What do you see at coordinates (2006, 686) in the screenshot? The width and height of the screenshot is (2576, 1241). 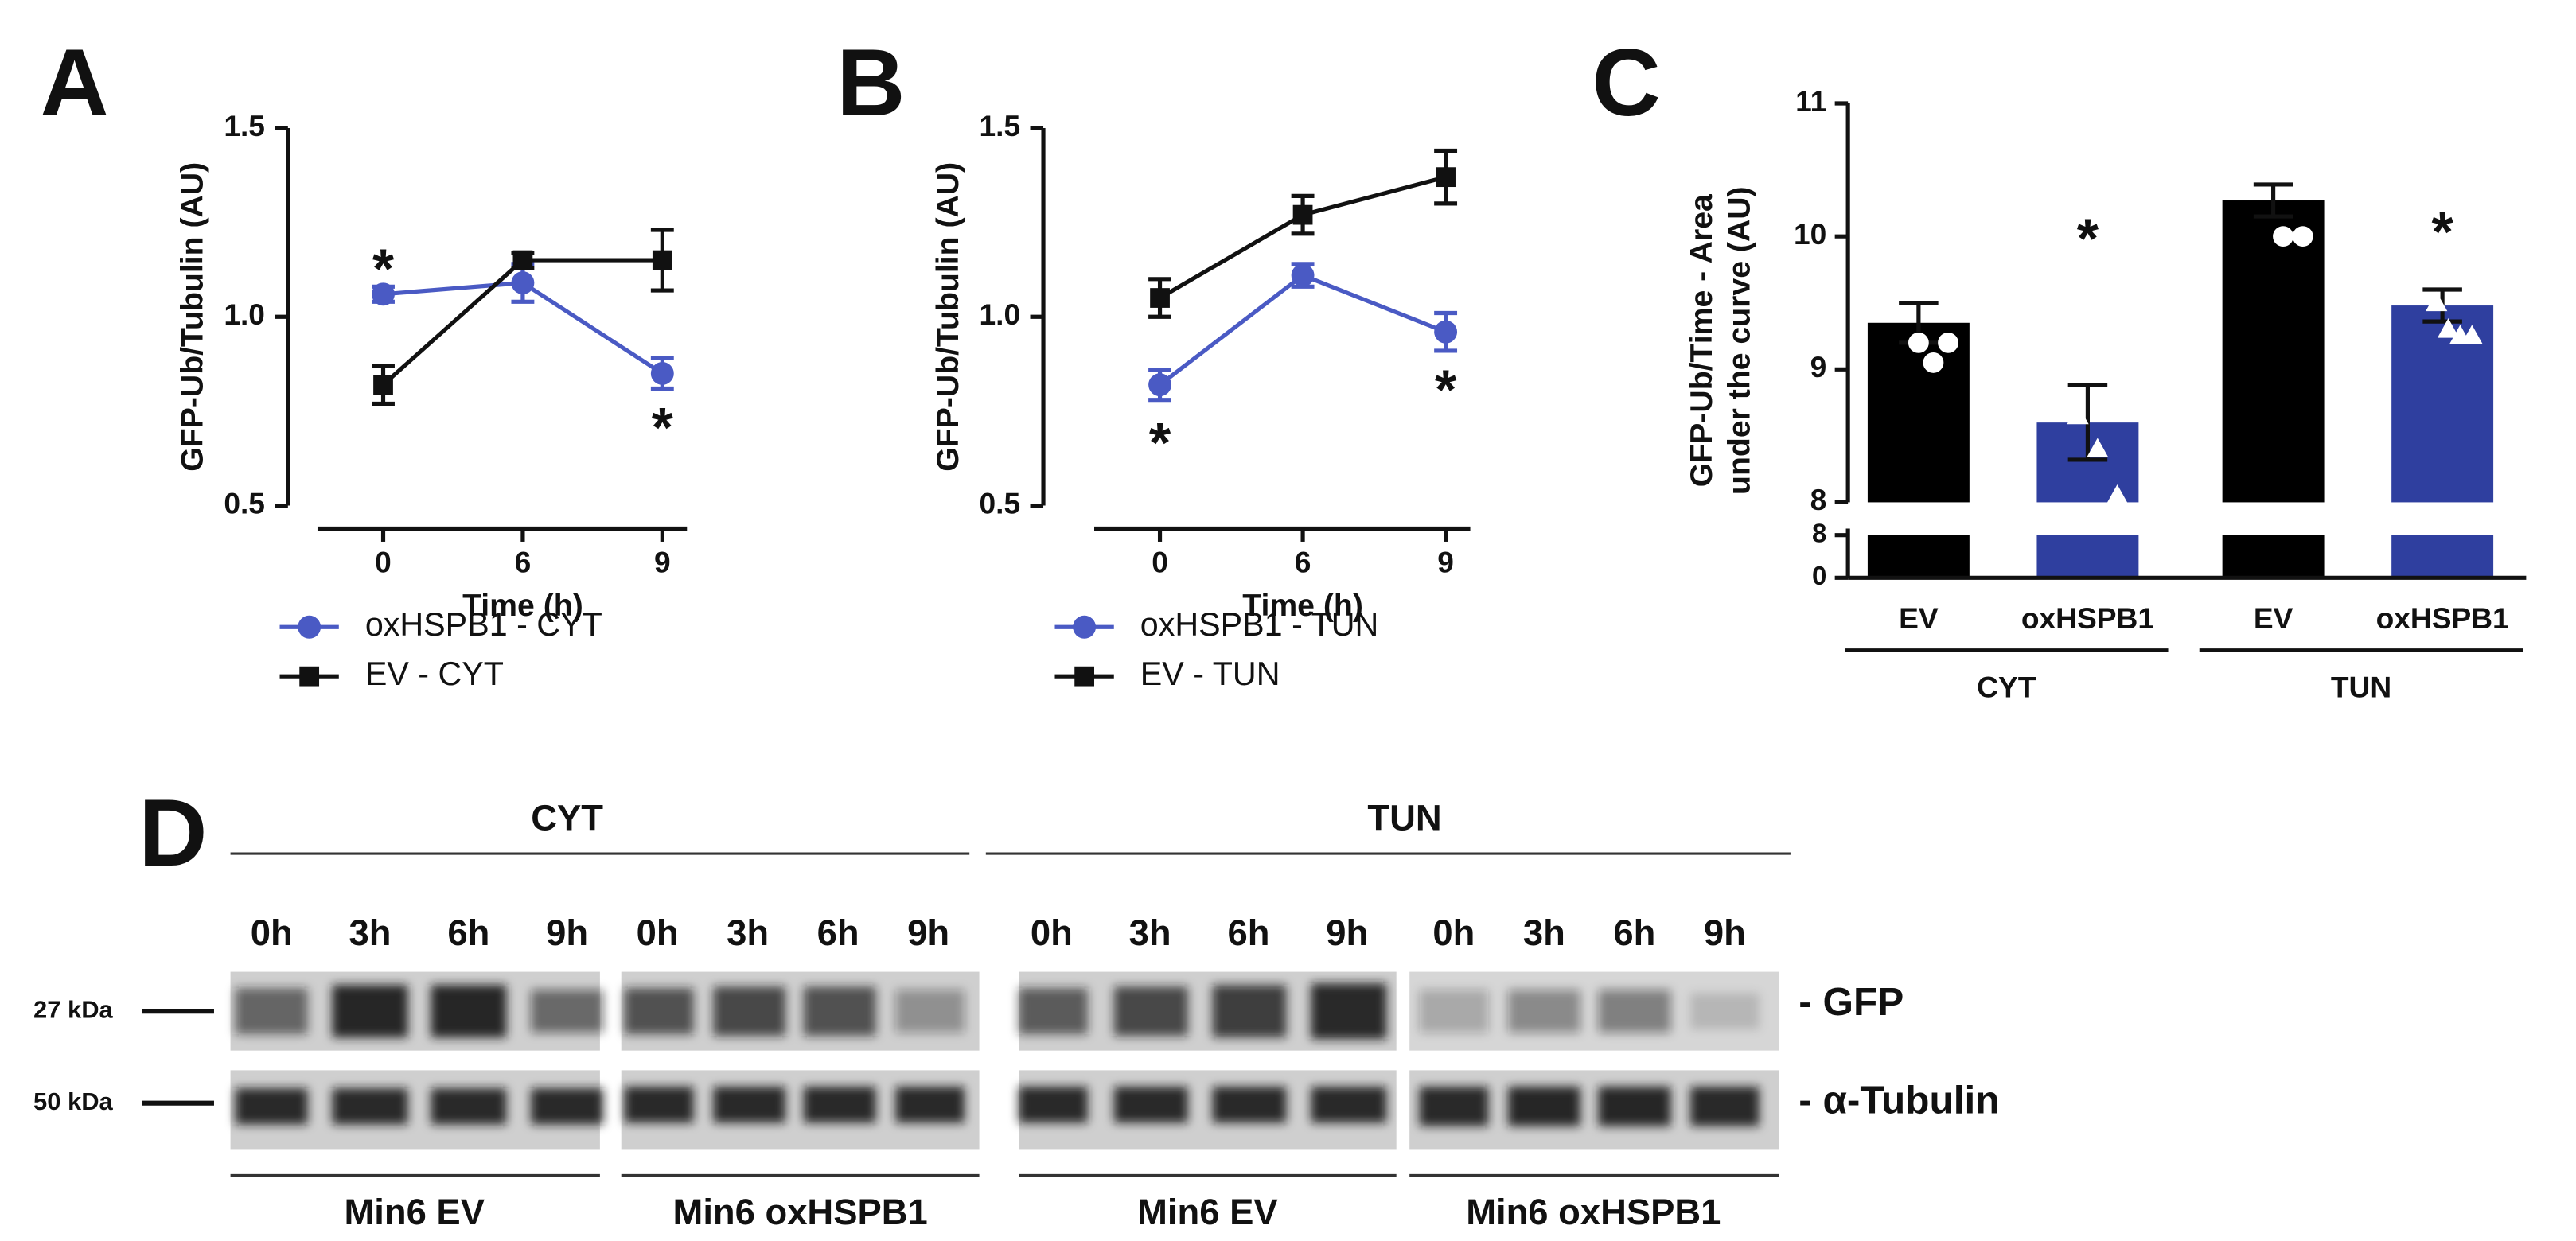 I see `group-label: CYT` at bounding box center [2006, 686].